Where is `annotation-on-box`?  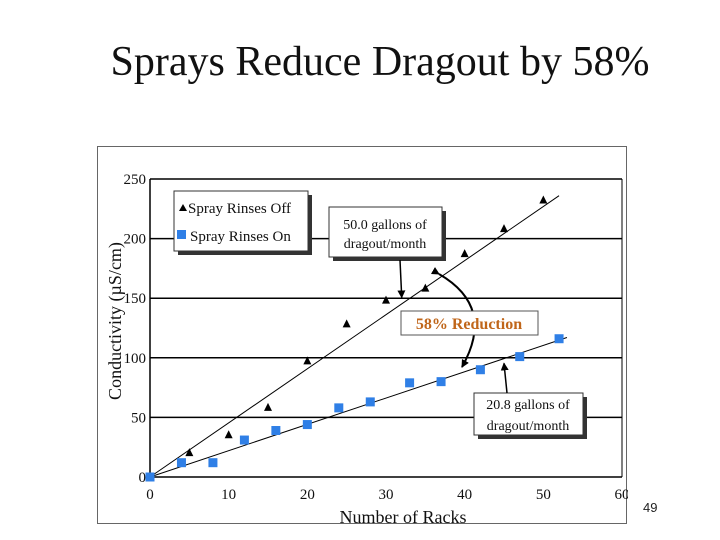 annotation-on-box is located at coordinates (528, 414).